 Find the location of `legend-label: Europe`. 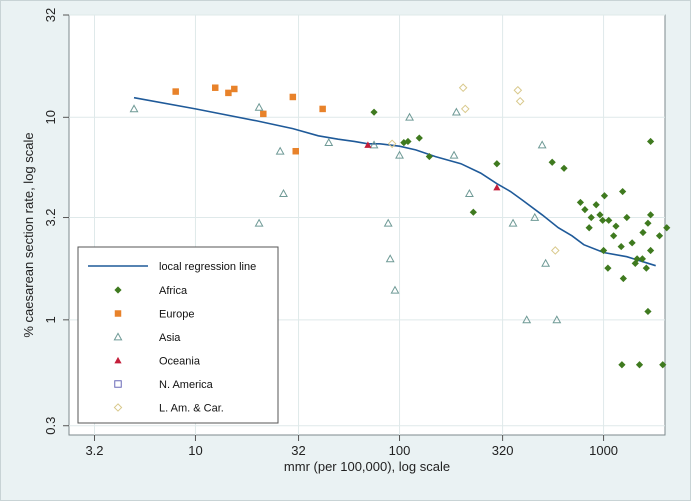

legend-label: Europe is located at coordinates (176, 315).